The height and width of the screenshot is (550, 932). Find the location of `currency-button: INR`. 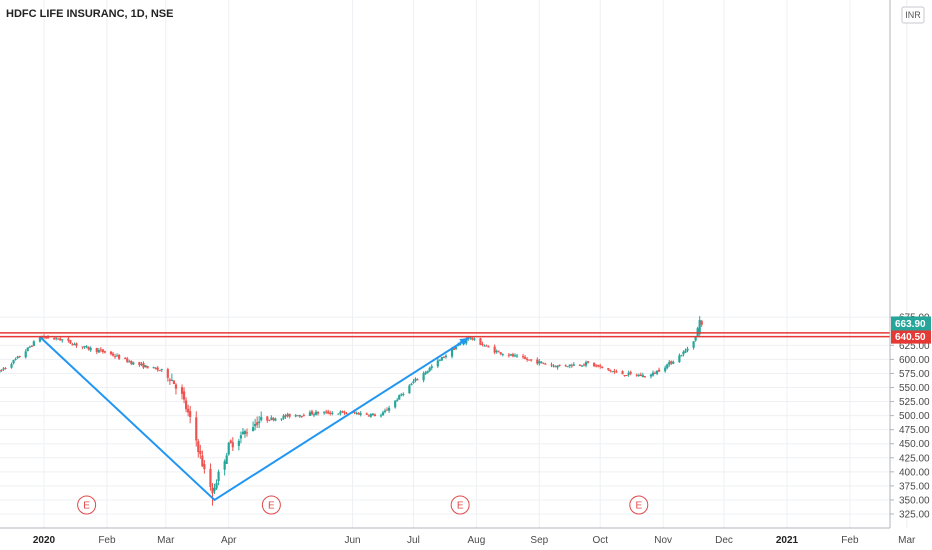

currency-button: INR is located at coordinates (913, 15).